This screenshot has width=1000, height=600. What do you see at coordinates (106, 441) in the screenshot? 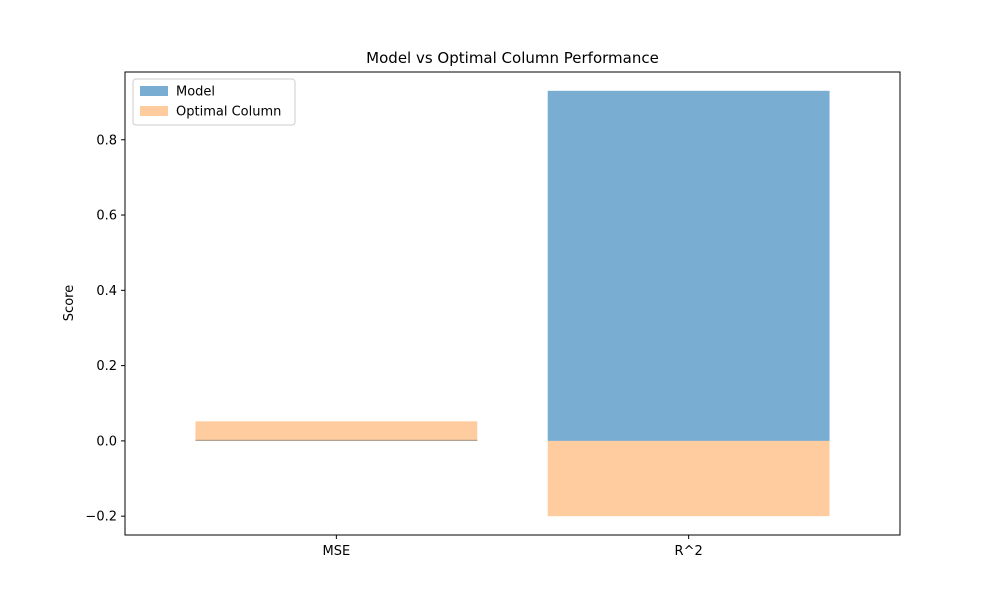
I see `y-tick-label: 0.0` at bounding box center [106, 441].